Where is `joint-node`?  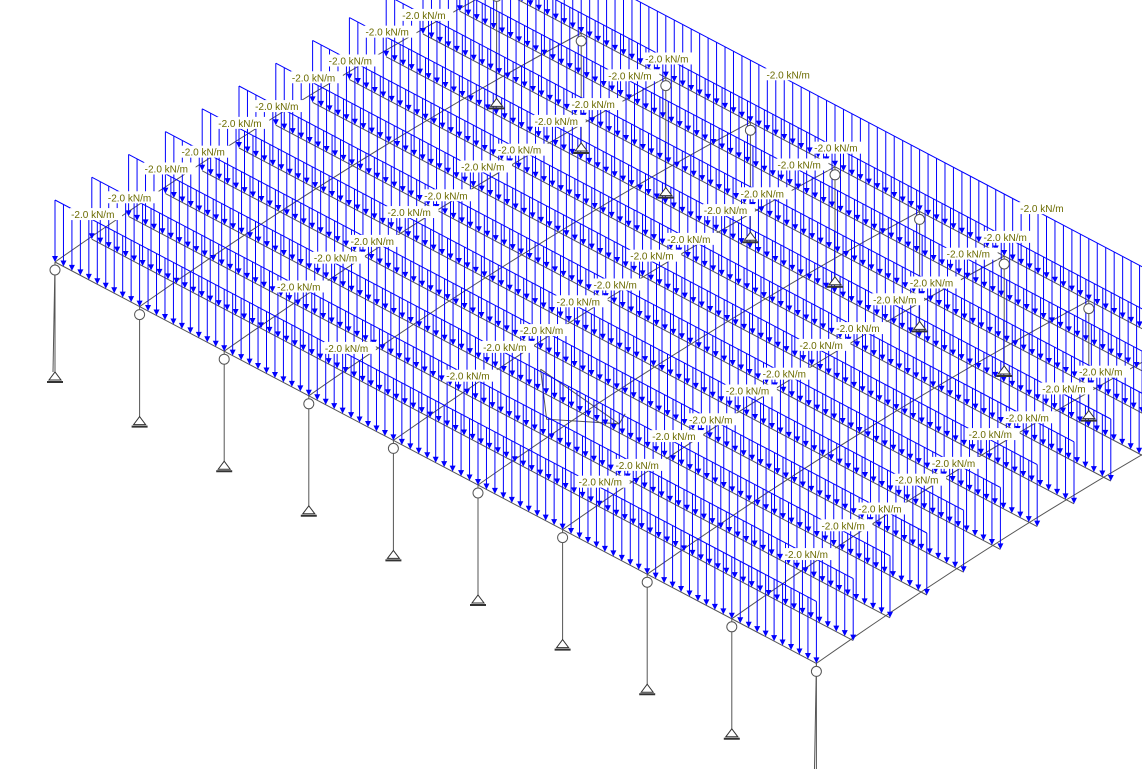 joint-node is located at coordinates (393, 448).